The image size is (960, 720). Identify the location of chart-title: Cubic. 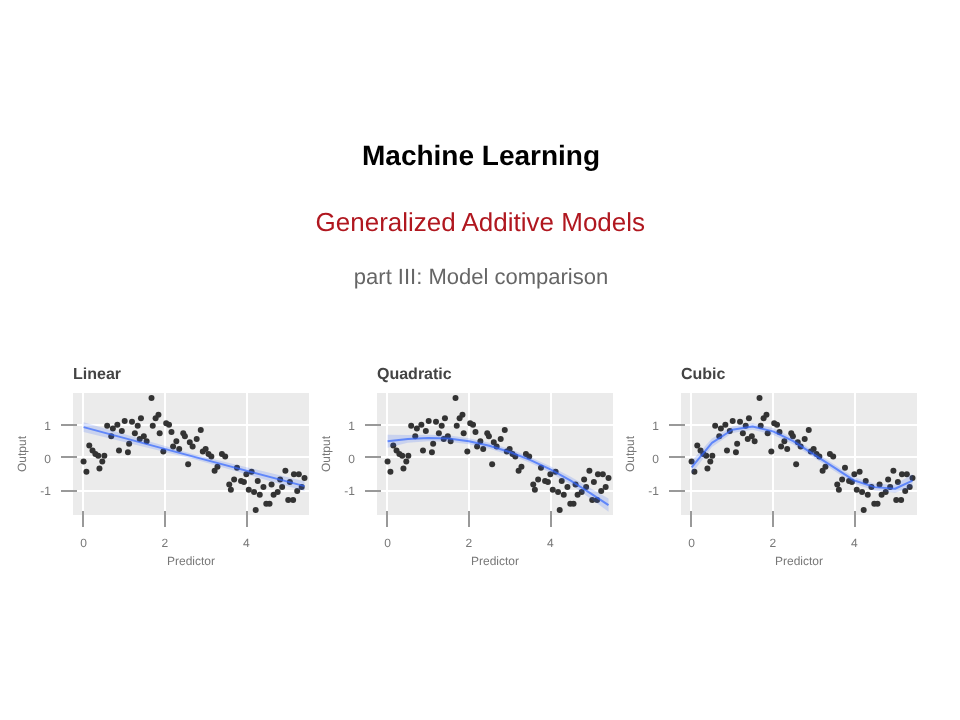
(704, 374).